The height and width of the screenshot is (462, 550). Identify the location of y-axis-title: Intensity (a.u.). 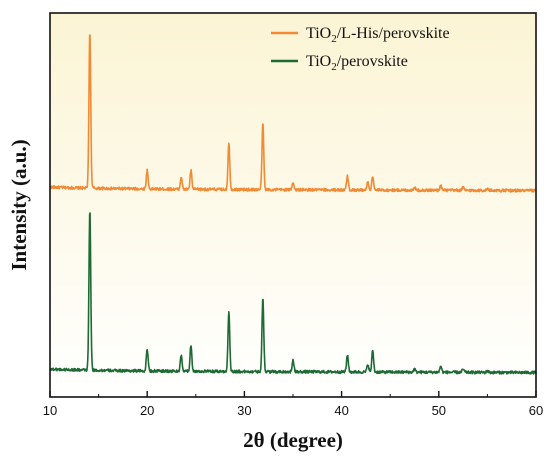
(19, 204).